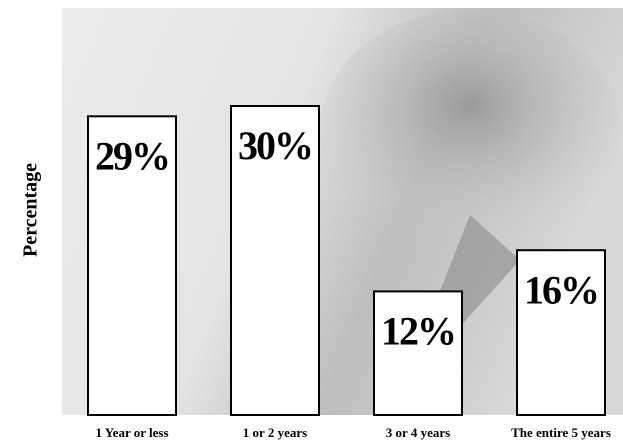 The width and height of the screenshot is (623, 445). What do you see at coordinates (132, 155) in the screenshot?
I see `value-label: 29%` at bounding box center [132, 155].